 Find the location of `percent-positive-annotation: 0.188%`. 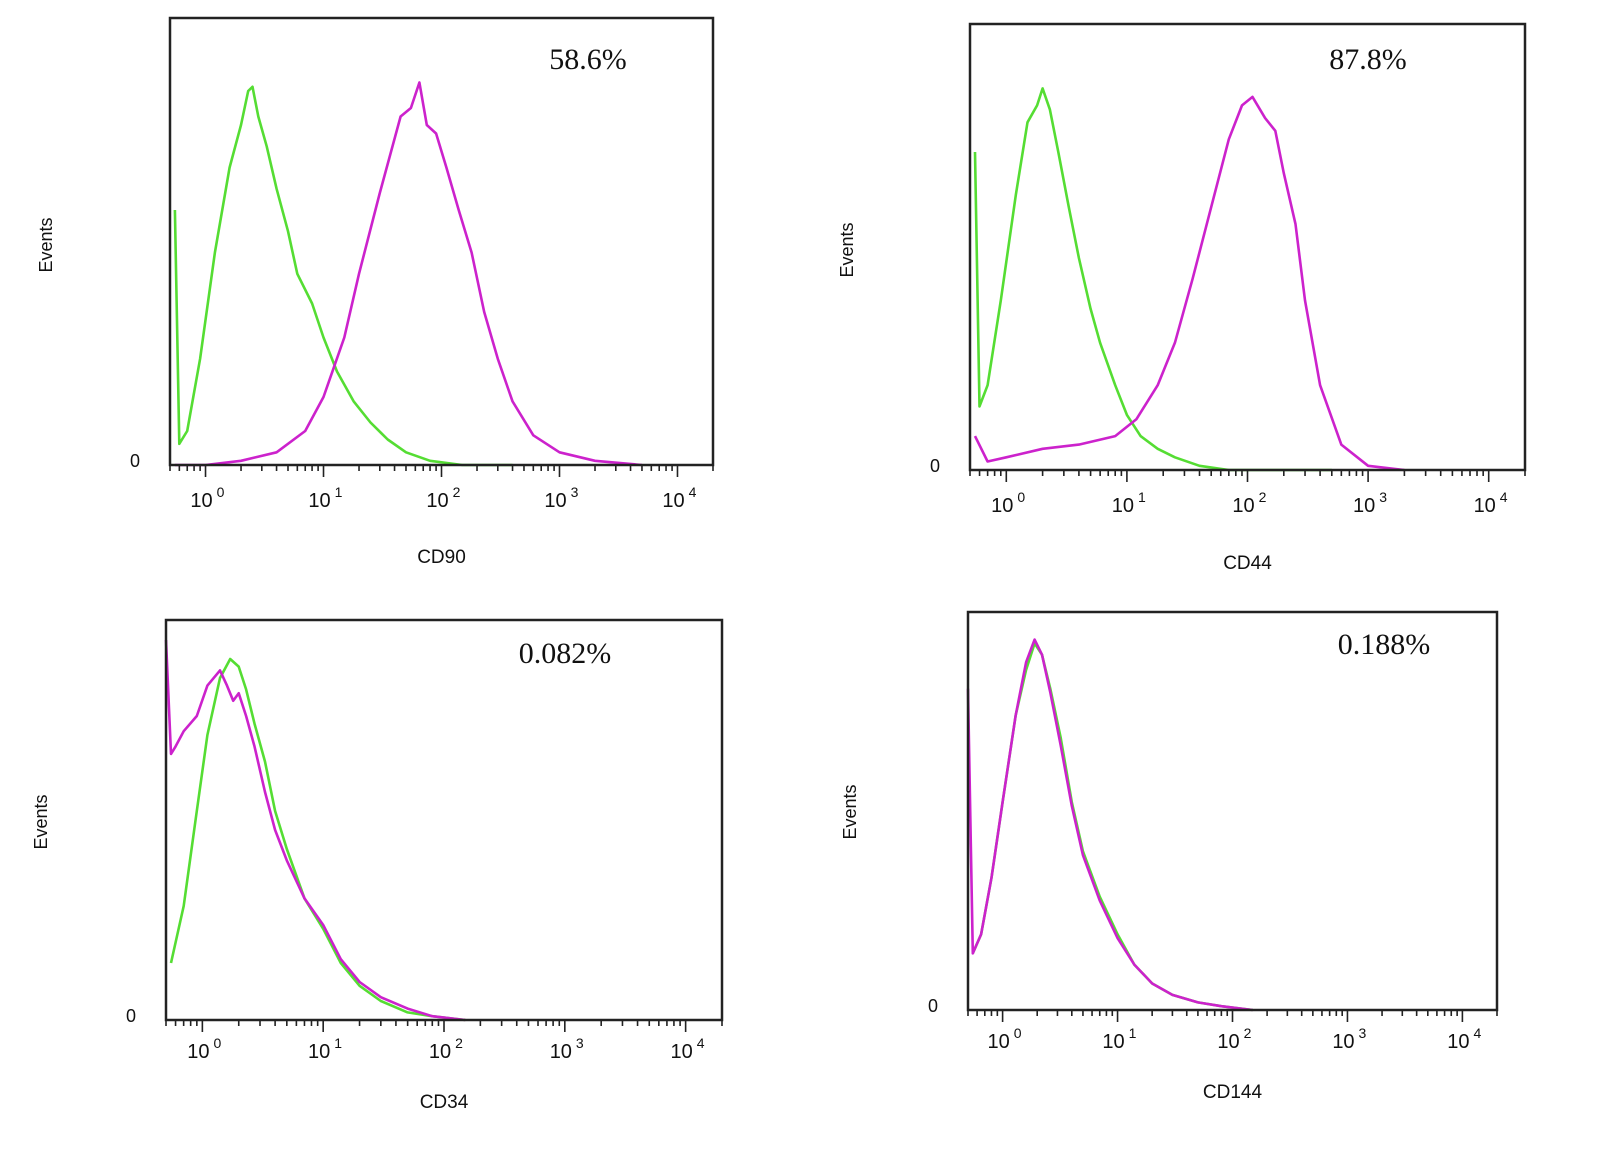

percent-positive-annotation: 0.188% is located at coordinates (1384, 644).